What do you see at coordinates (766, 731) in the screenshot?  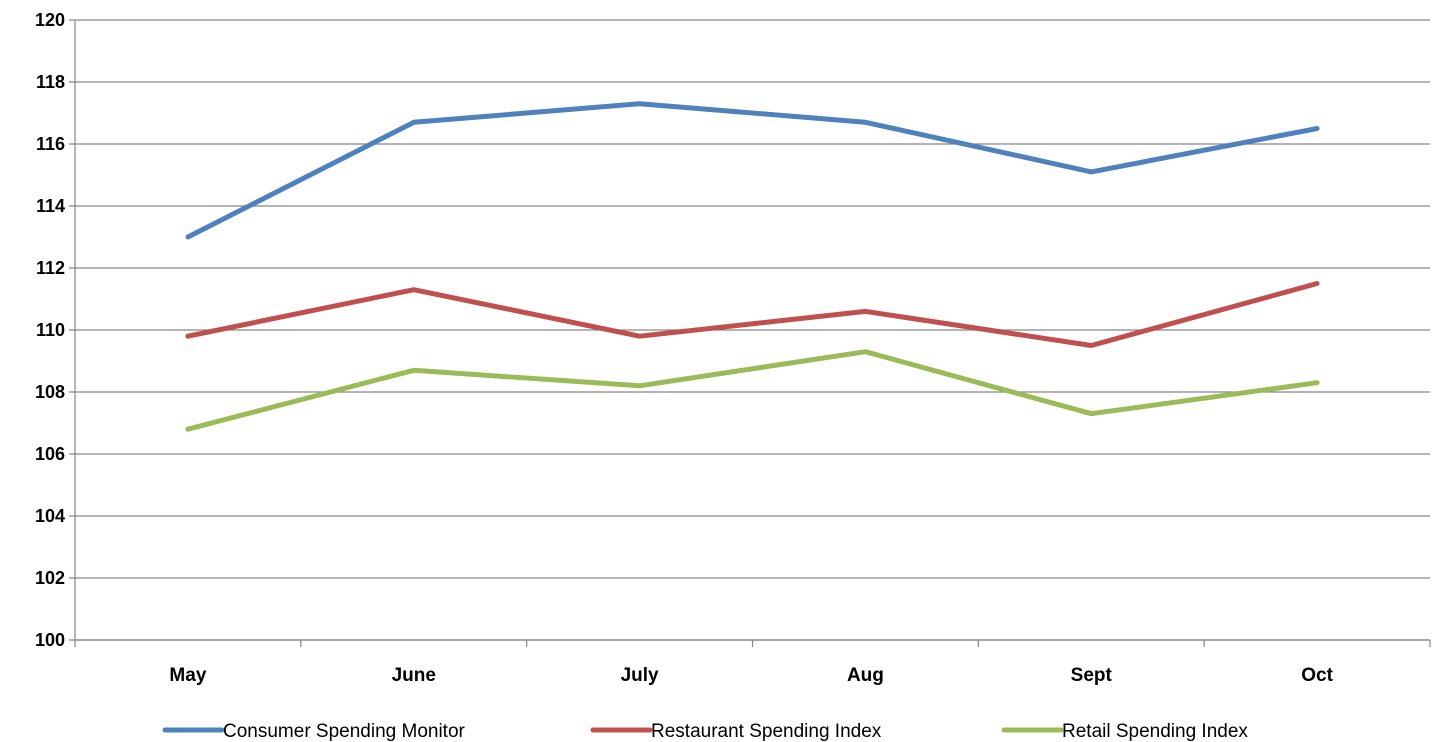 I see `legend-label: Restaurant Spending Index` at bounding box center [766, 731].